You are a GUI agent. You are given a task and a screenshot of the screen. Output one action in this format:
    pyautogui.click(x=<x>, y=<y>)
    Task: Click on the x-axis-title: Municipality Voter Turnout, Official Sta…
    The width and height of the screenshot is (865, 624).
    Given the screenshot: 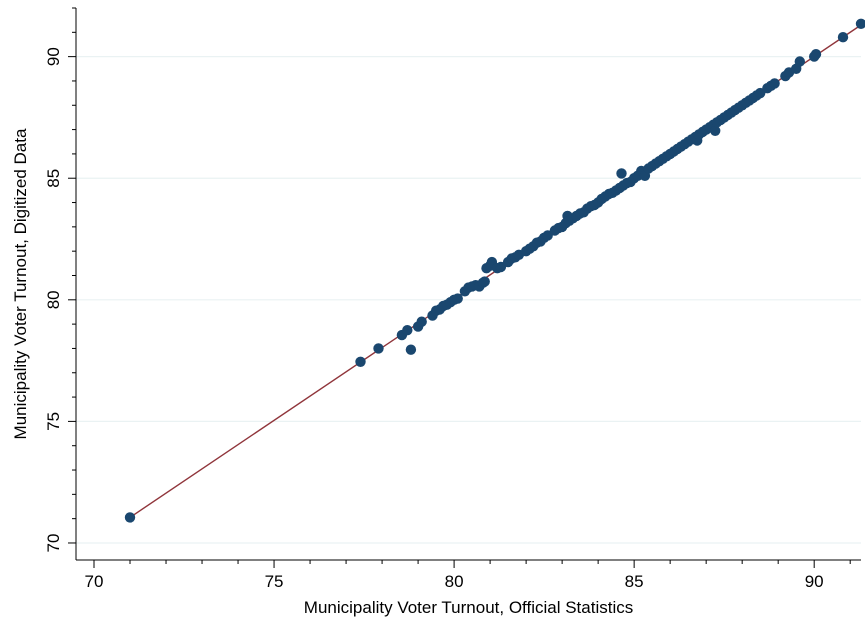 What is the action you would take?
    pyautogui.click(x=468, y=607)
    